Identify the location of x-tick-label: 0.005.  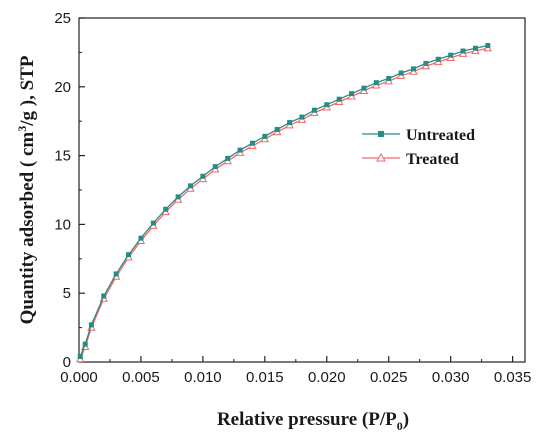
(141, 377).